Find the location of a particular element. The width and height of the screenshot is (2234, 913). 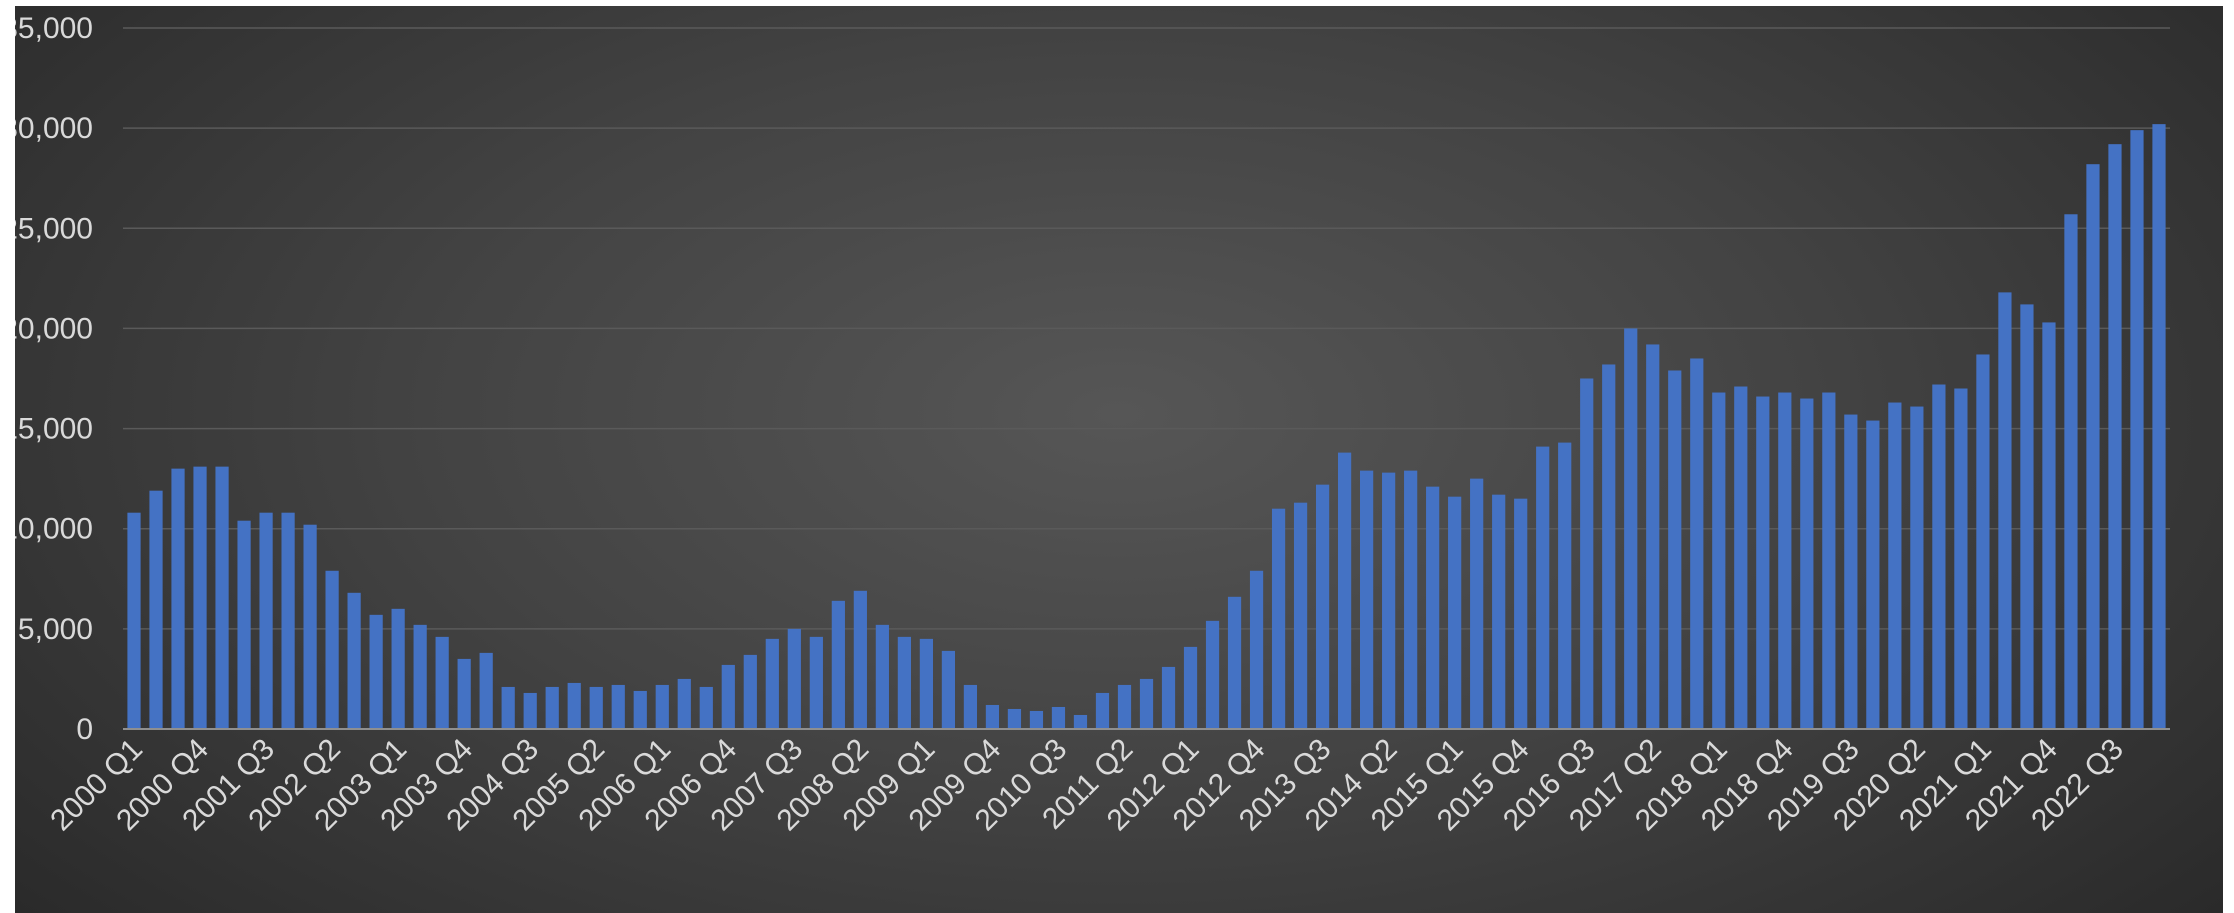

y-tick-label: 30,000 is located at coordinates (54, 128).